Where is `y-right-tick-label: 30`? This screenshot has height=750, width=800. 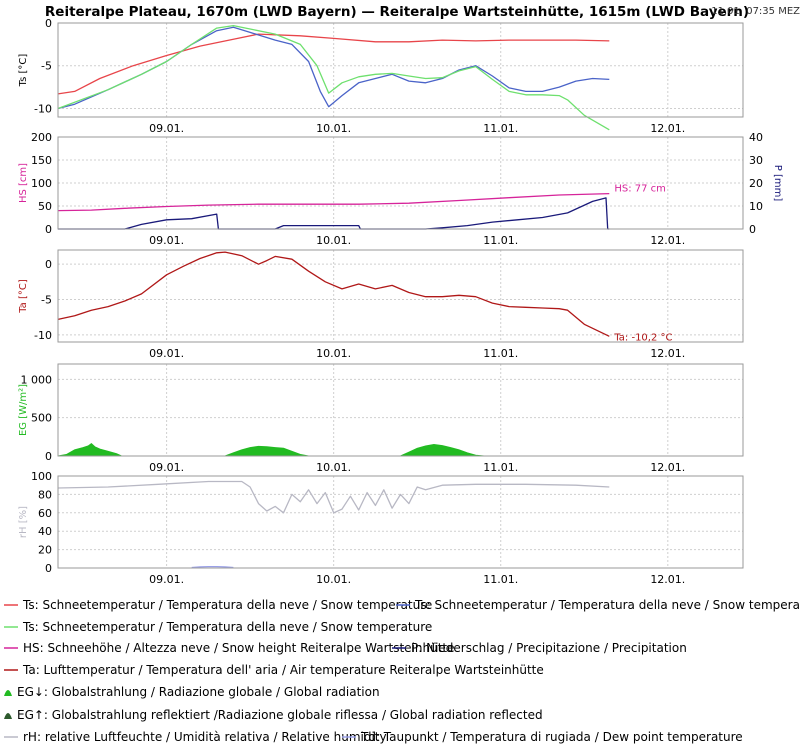
y-right-tick-label: 30 is located at coordinates (756, 160).